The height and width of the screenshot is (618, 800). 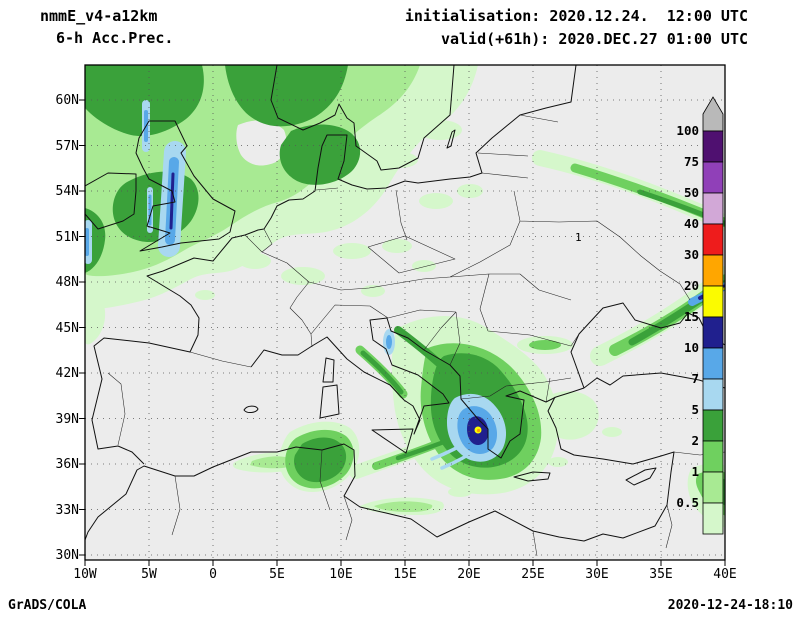 What do you see at coordinates (67, 146) in the screenshot?
I see `lat-label: 57N` at bounding box center [67, 146].